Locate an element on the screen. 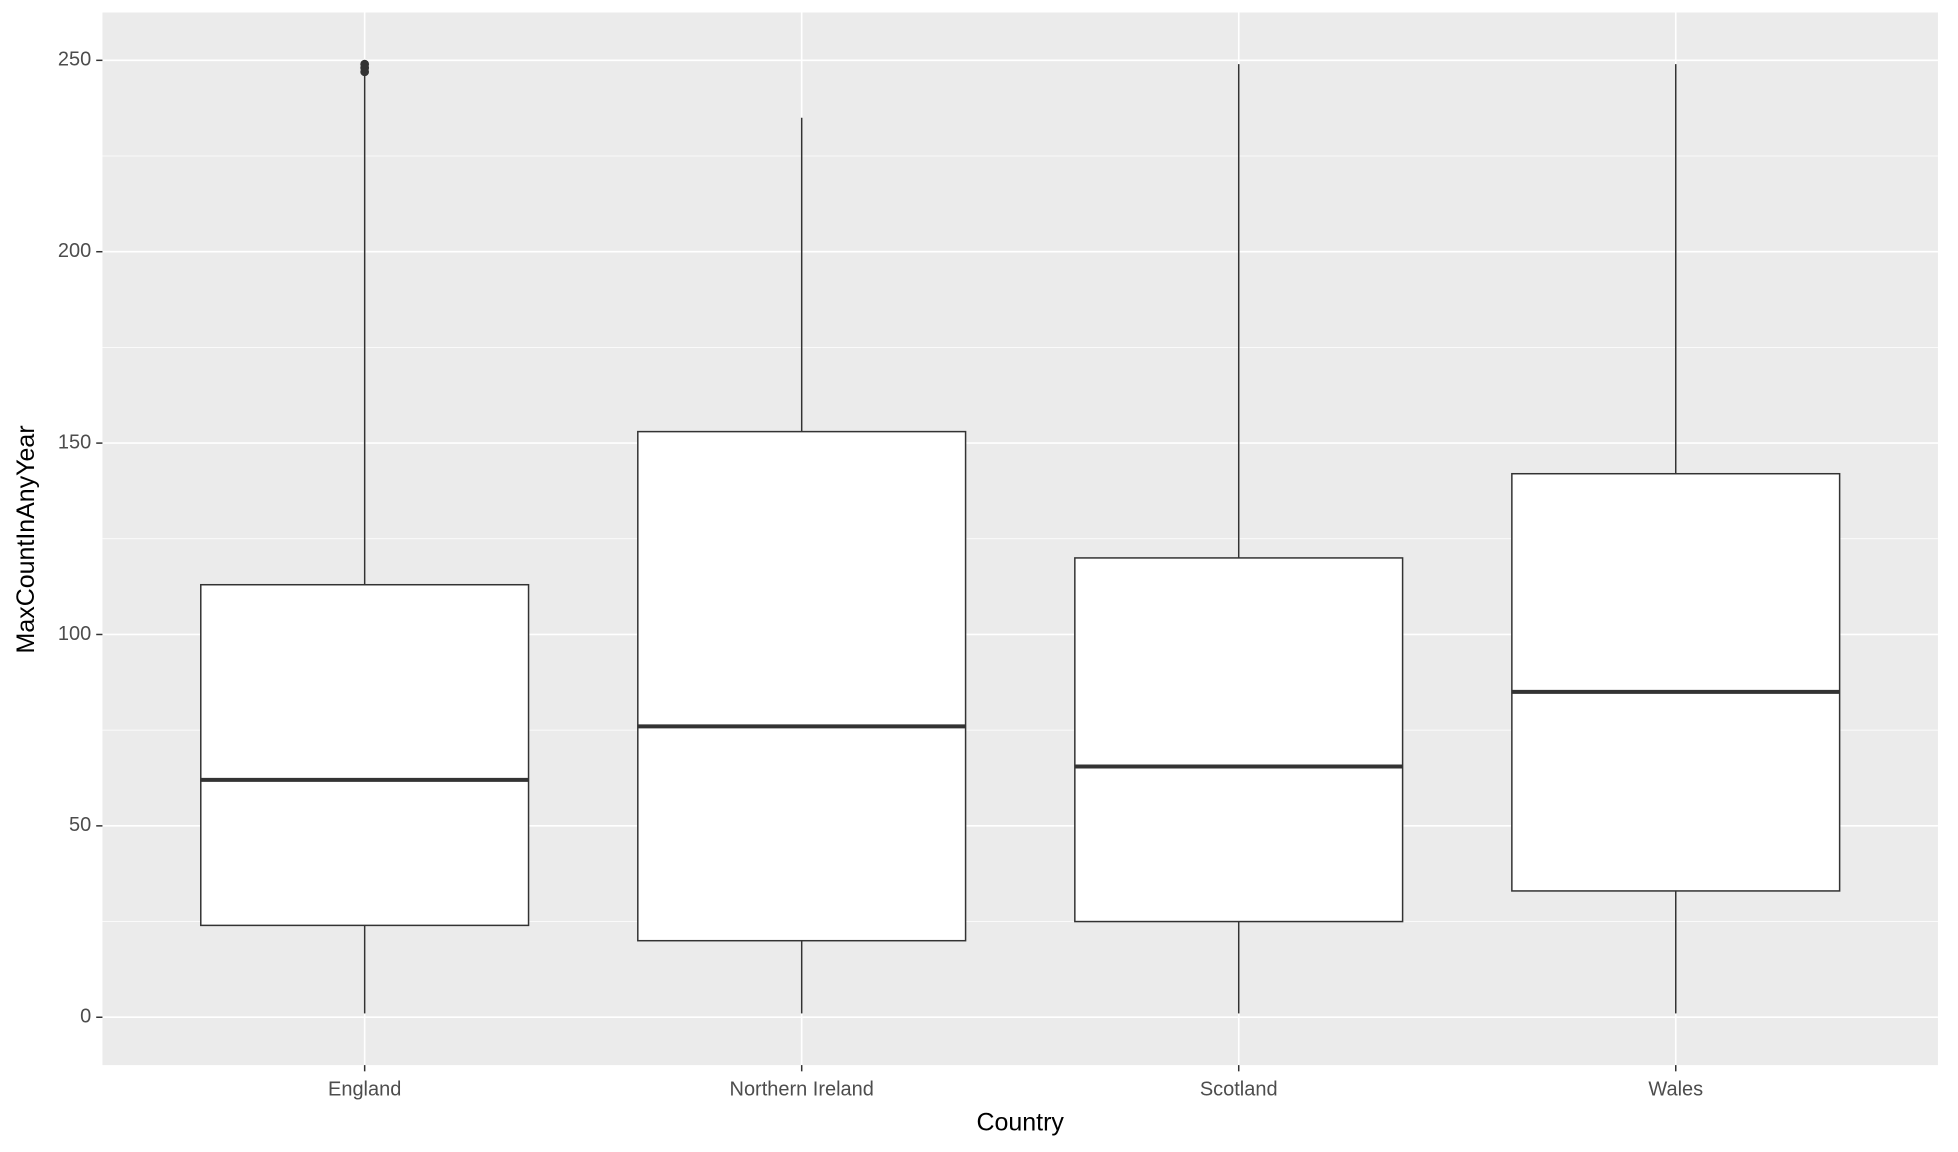 Image resolution: width=1958 pixels, height=1152 pixels. y-tick-label: 50 is located at coordinates (80, 825).